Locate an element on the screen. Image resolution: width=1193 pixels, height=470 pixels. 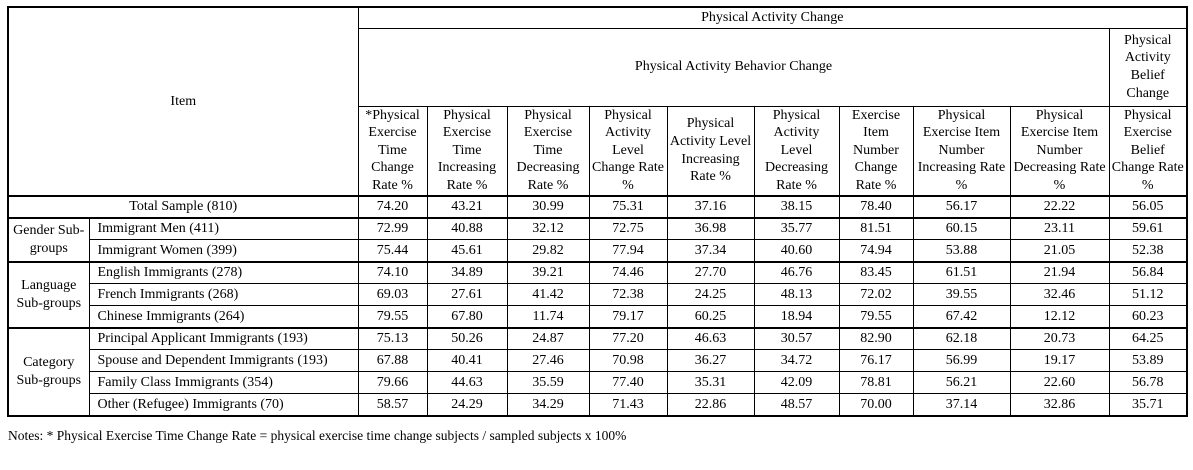
data-cell: 56.84 is located at coordinates (1148, 272).